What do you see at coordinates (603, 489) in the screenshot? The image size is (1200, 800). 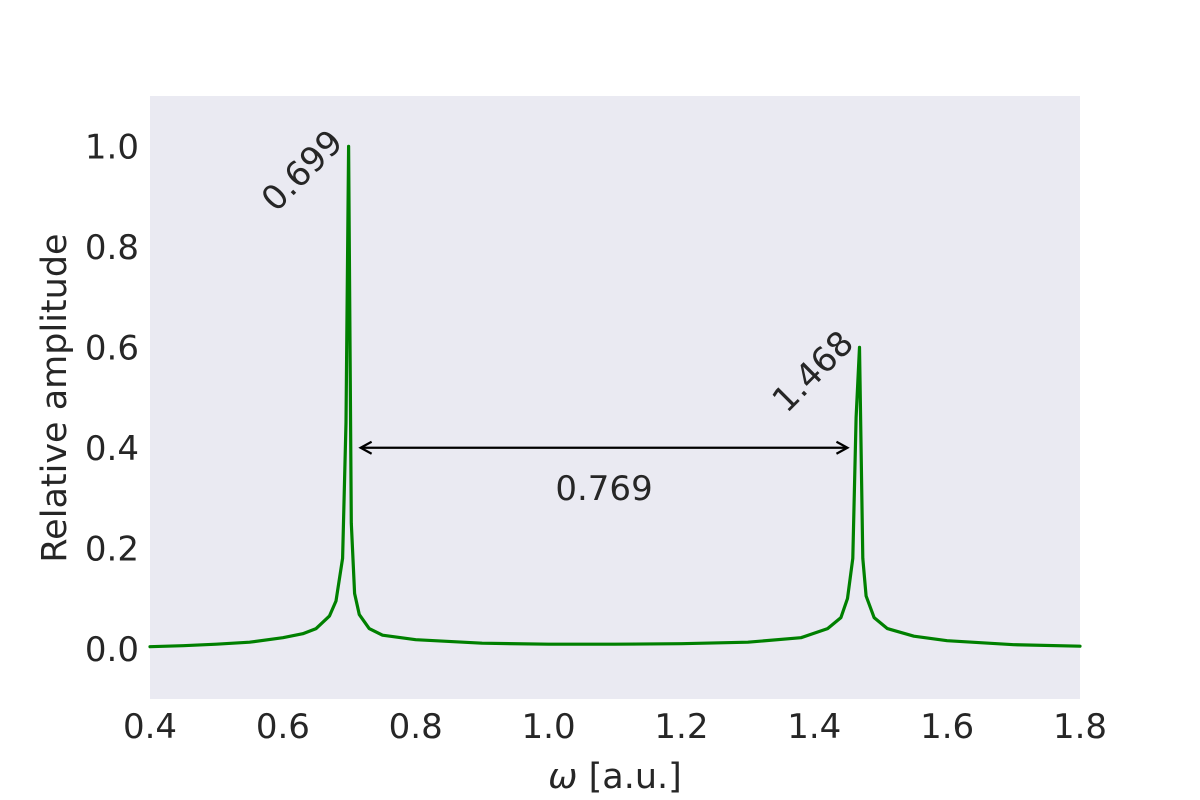 I see `separation-label: 0.769` at bounding box center [603, 489].